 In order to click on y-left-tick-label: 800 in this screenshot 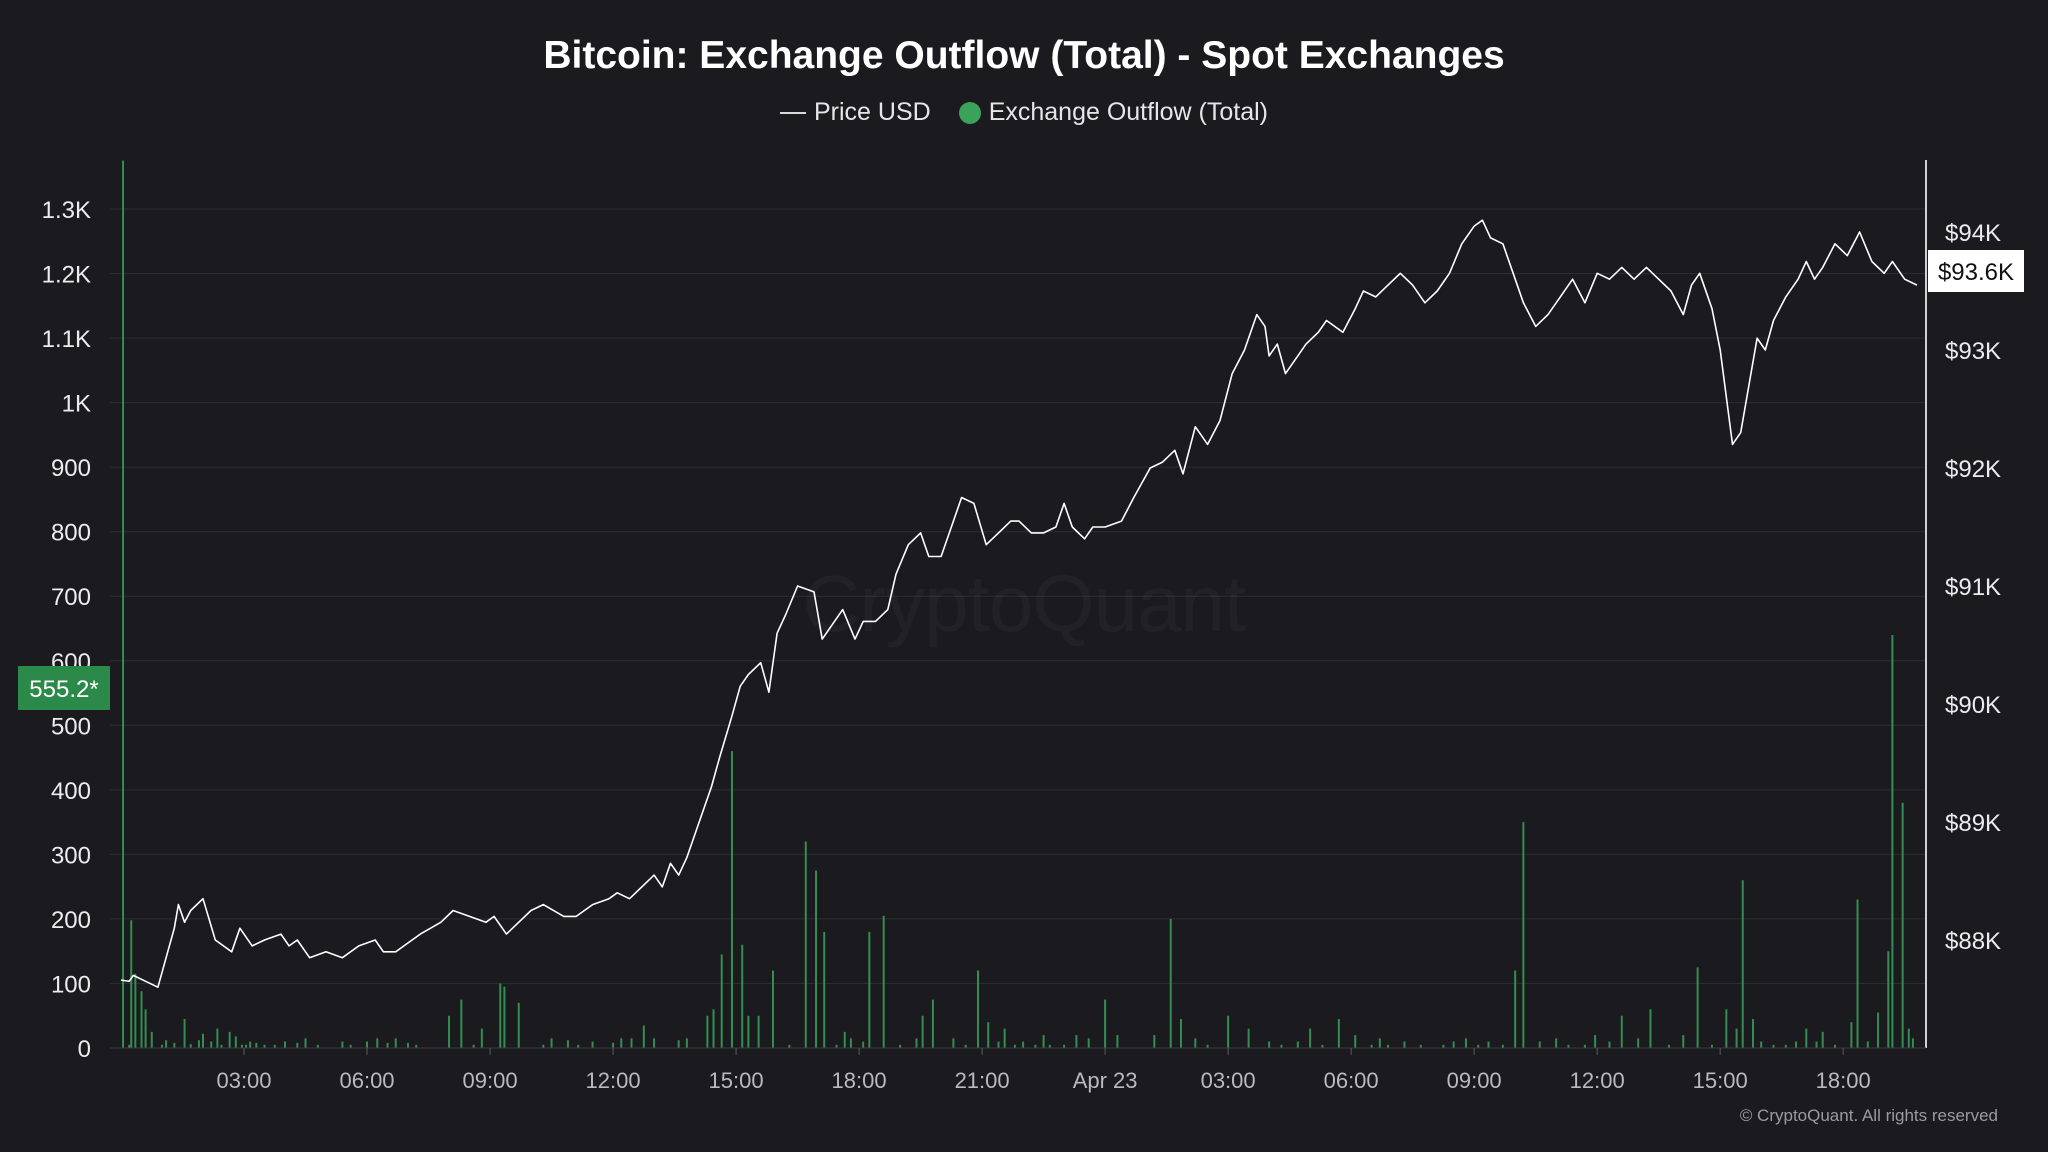, I will do `click(71, 533)`.